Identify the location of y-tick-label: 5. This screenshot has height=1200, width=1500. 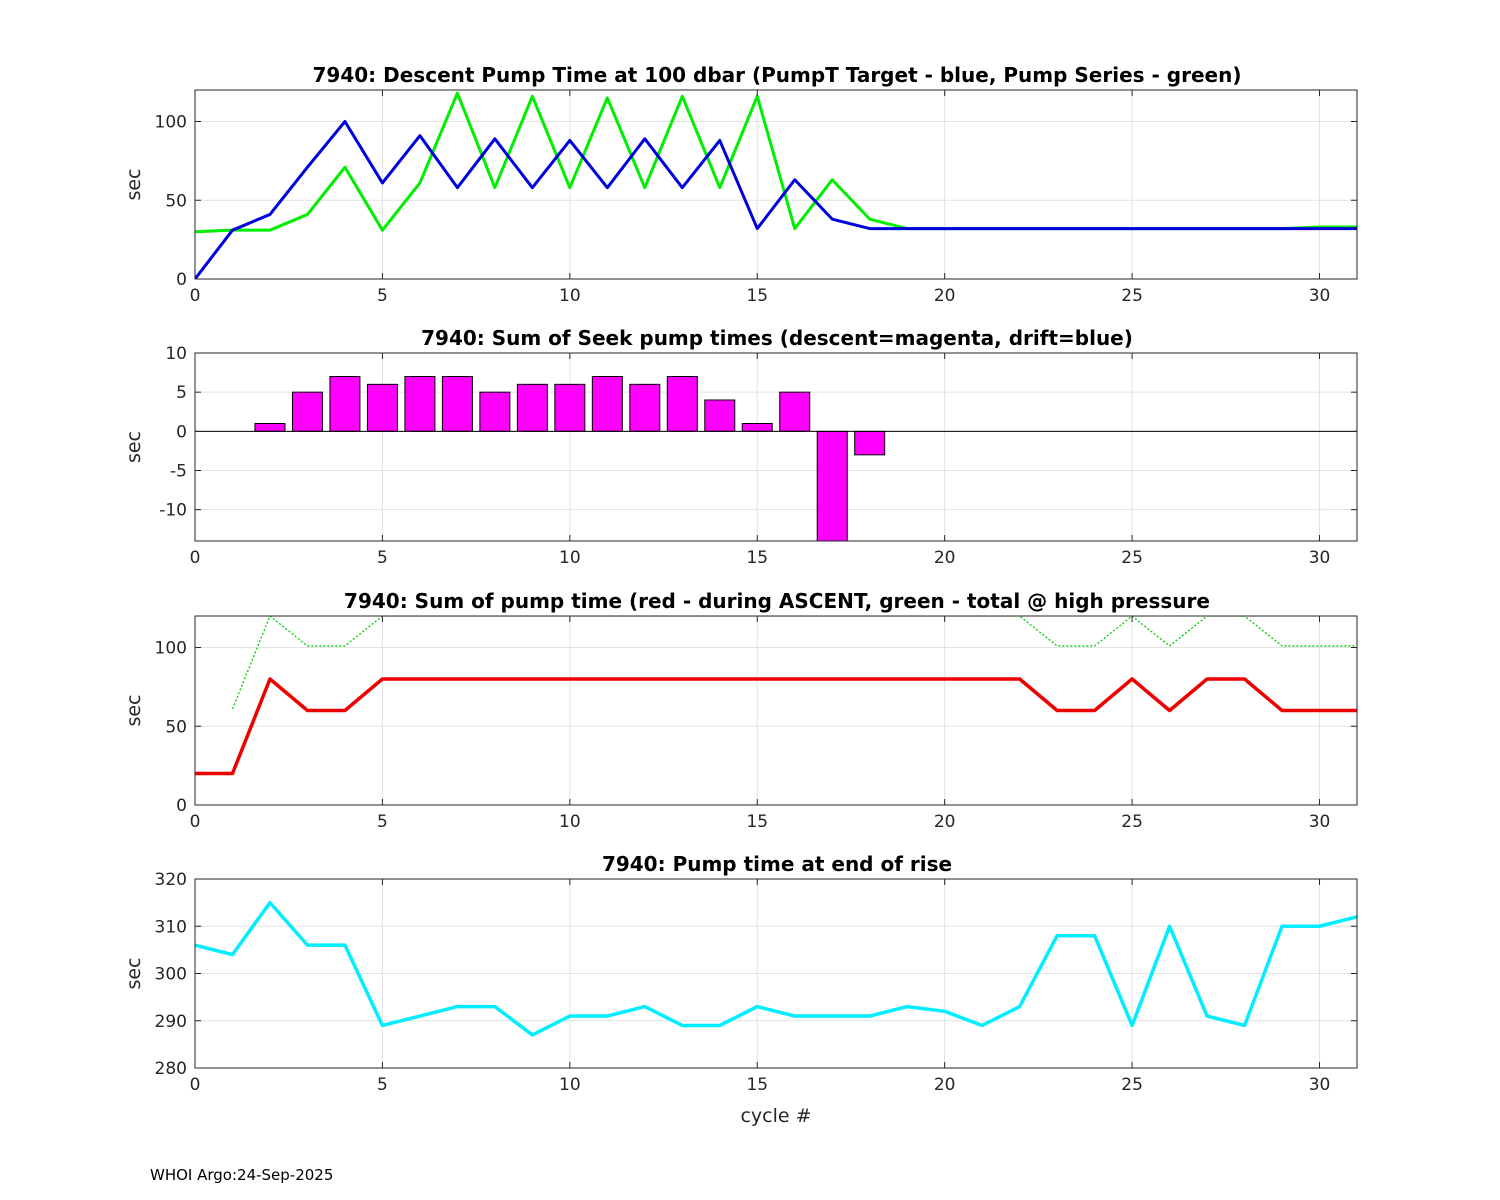
(181, 393).